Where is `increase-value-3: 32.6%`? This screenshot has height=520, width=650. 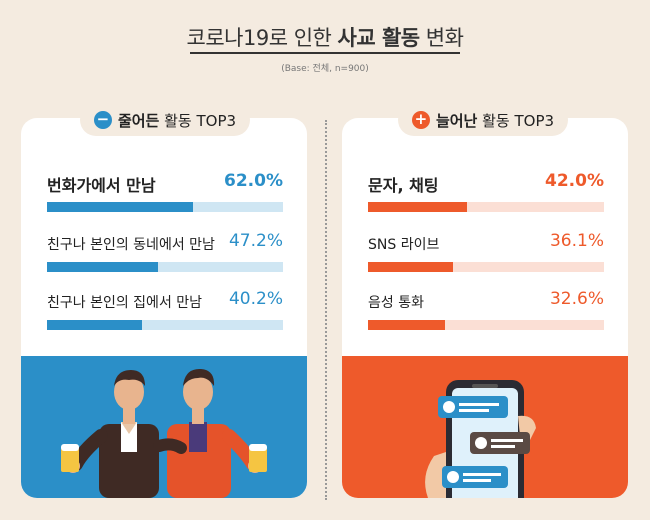 increase-value-3: 32.6% is located at coordinates (576, 299).